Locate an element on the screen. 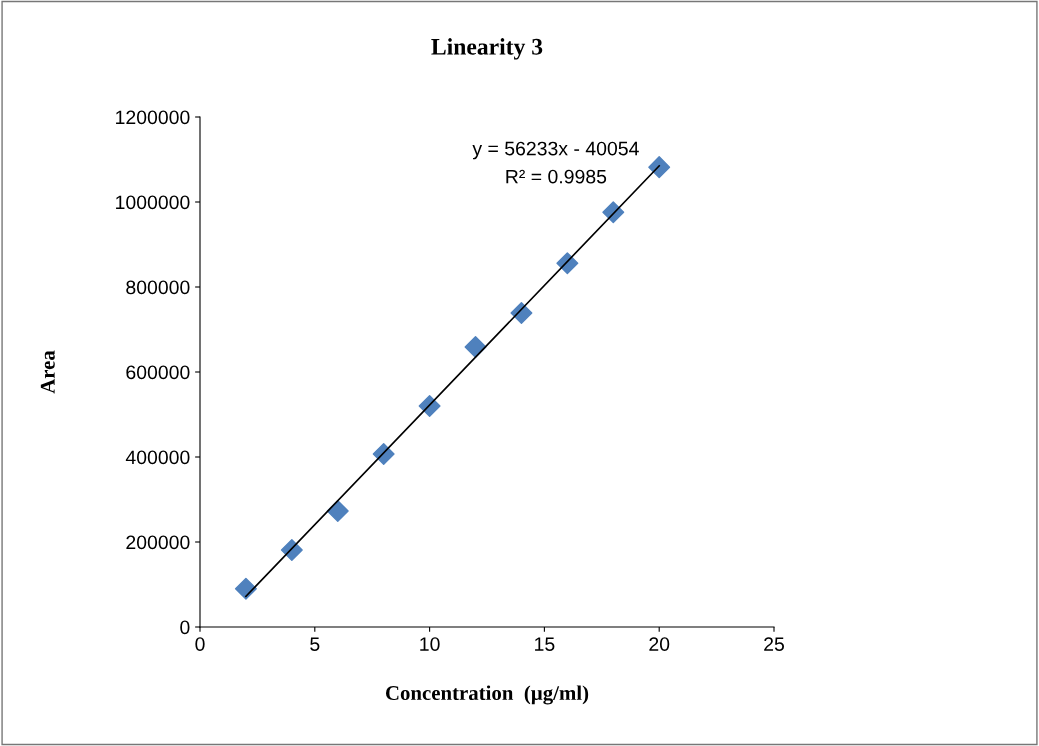  x-tick-label: 20 is located at coordinates (659, 644).